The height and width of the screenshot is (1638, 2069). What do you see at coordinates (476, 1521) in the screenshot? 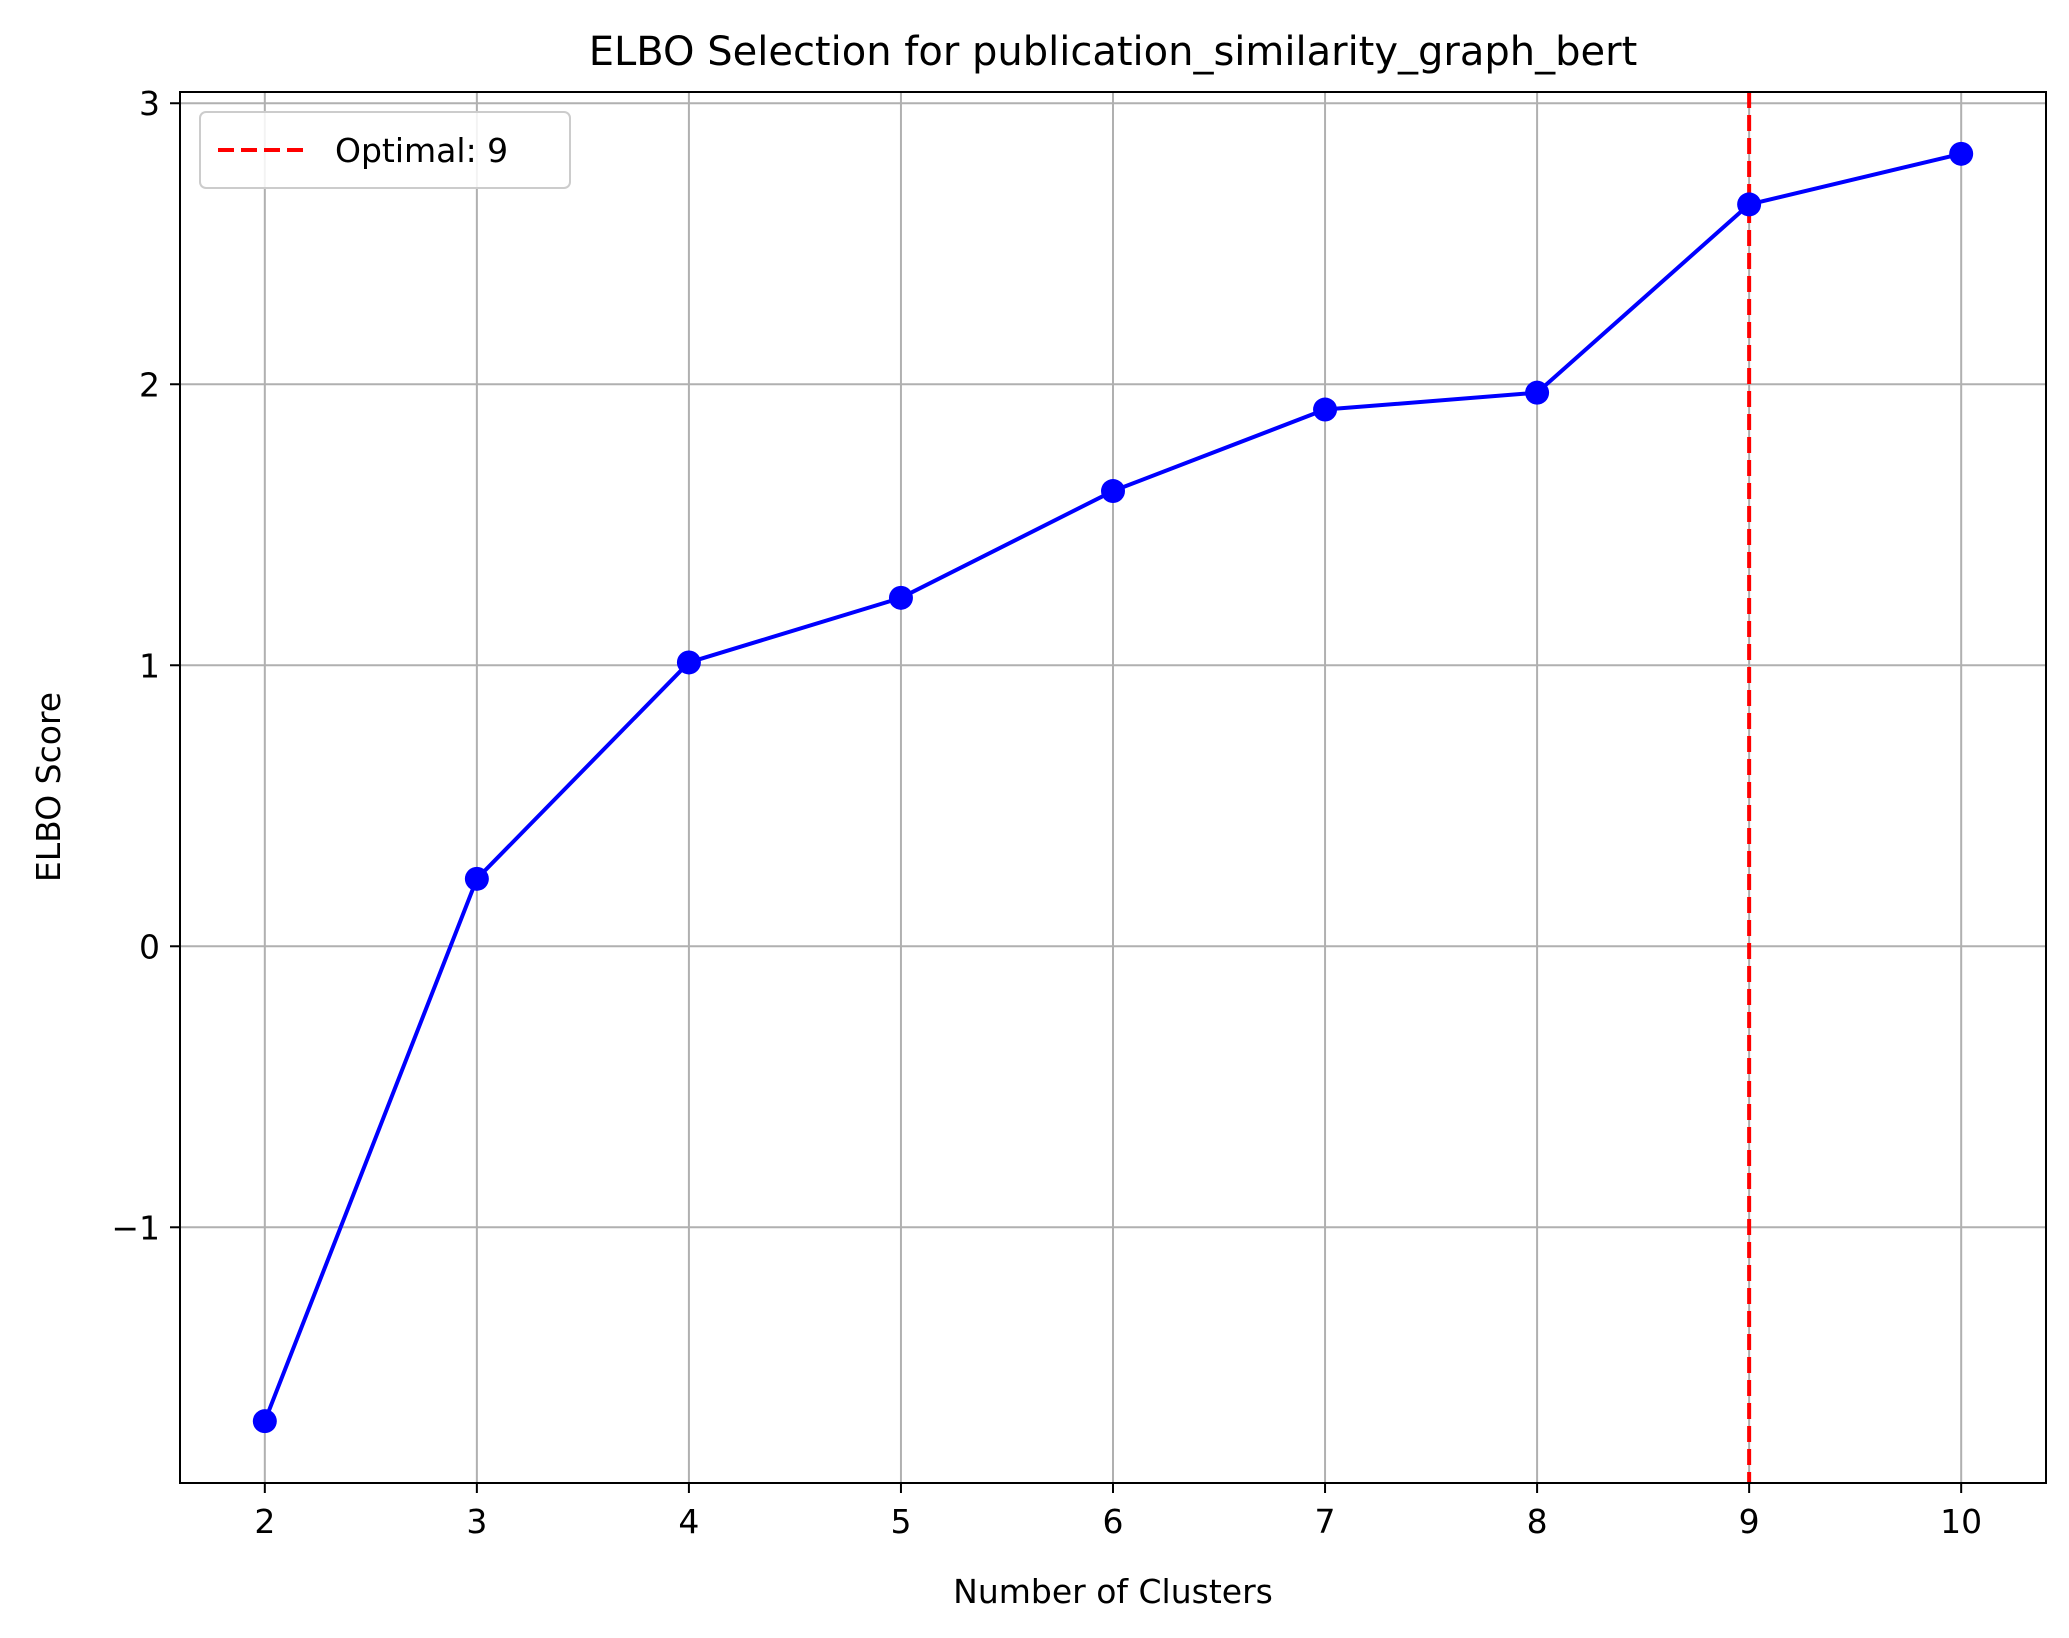
I see `x-tick-label: 3` at bounding box center [476, 1521].